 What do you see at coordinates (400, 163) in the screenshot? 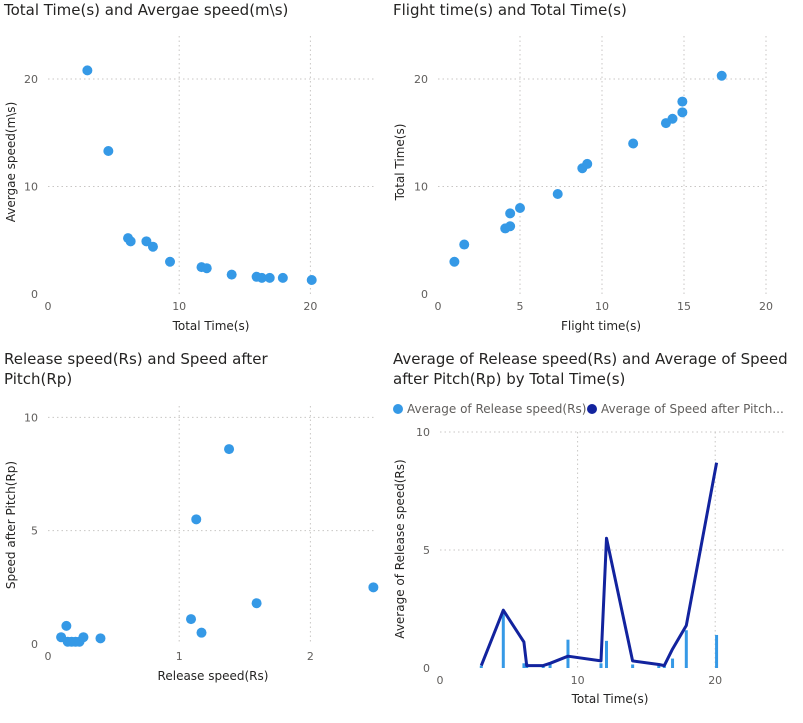
I see `chart2-y-axis-label: Total Time(s)` at bounding box center [400, 163].